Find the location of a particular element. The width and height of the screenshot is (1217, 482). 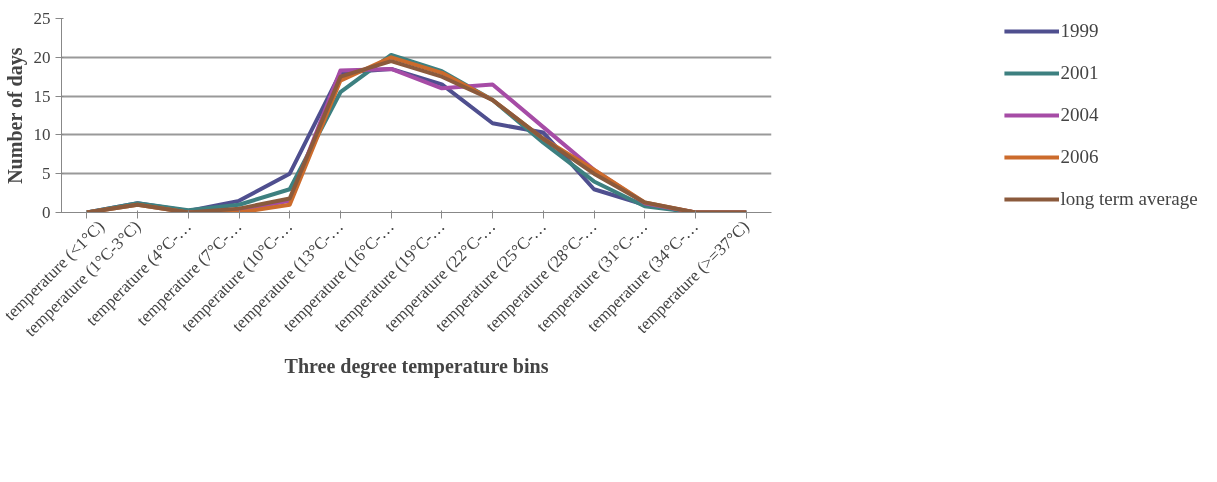

legend-label: 2006 is located at coordinates (1079, 157).